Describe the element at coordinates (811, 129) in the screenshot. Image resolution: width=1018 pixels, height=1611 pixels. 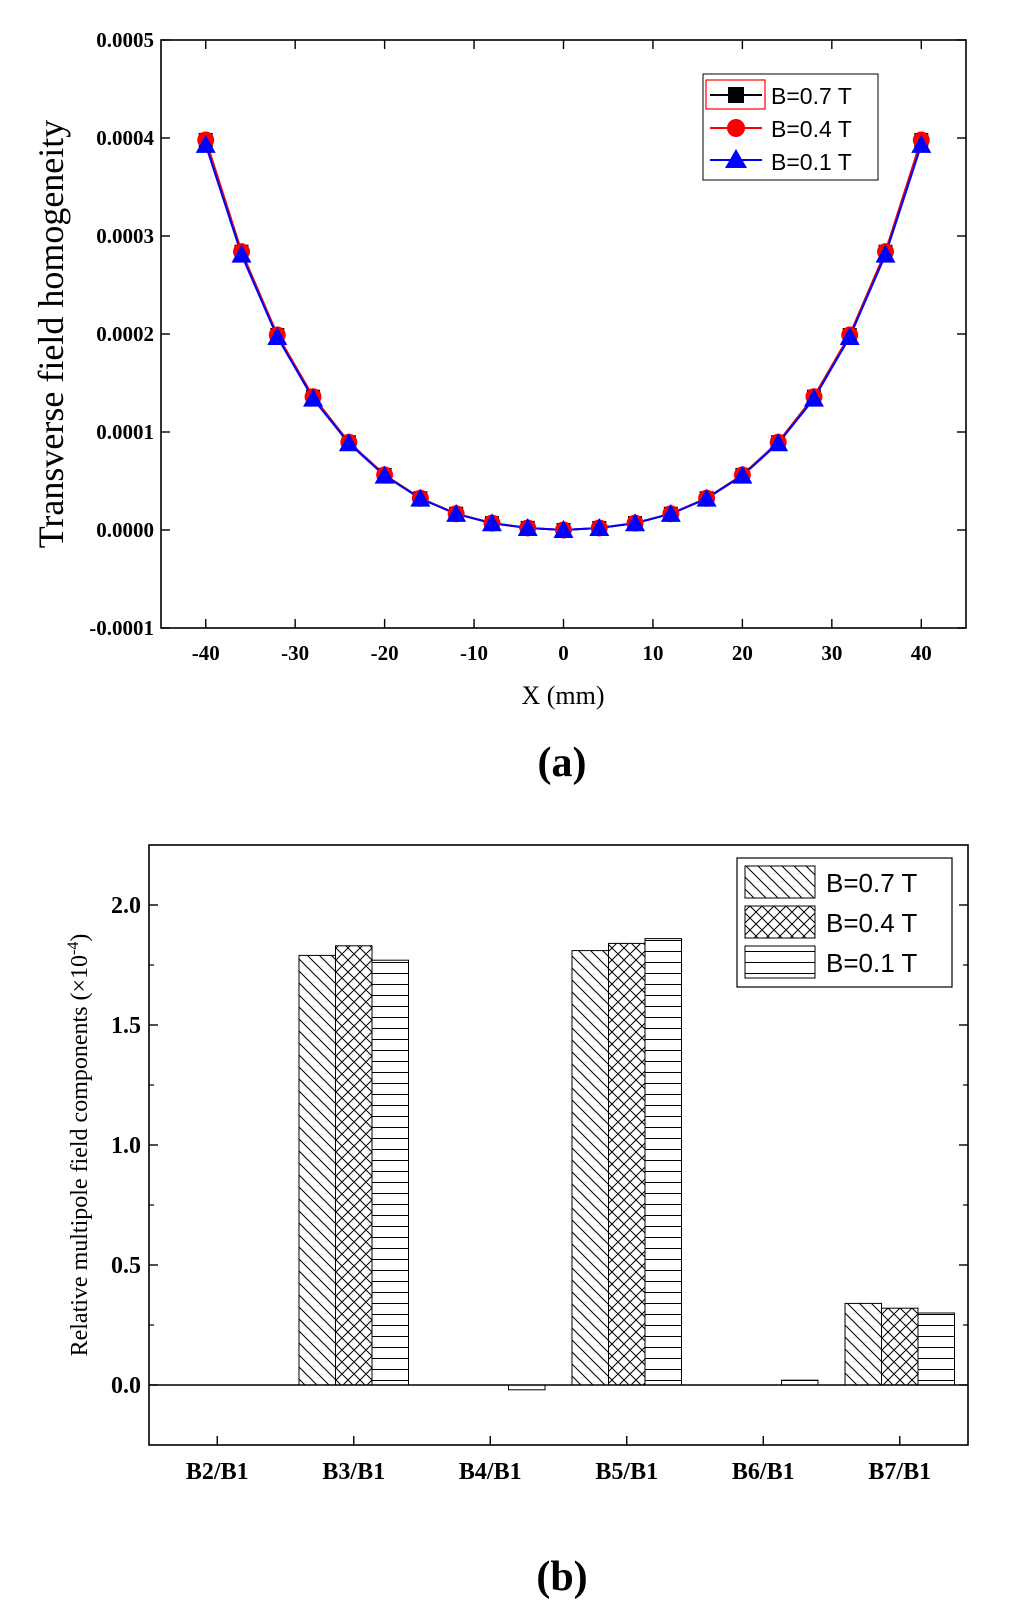
I see `legend-label-0.4T: B=0.4 T` at that location.